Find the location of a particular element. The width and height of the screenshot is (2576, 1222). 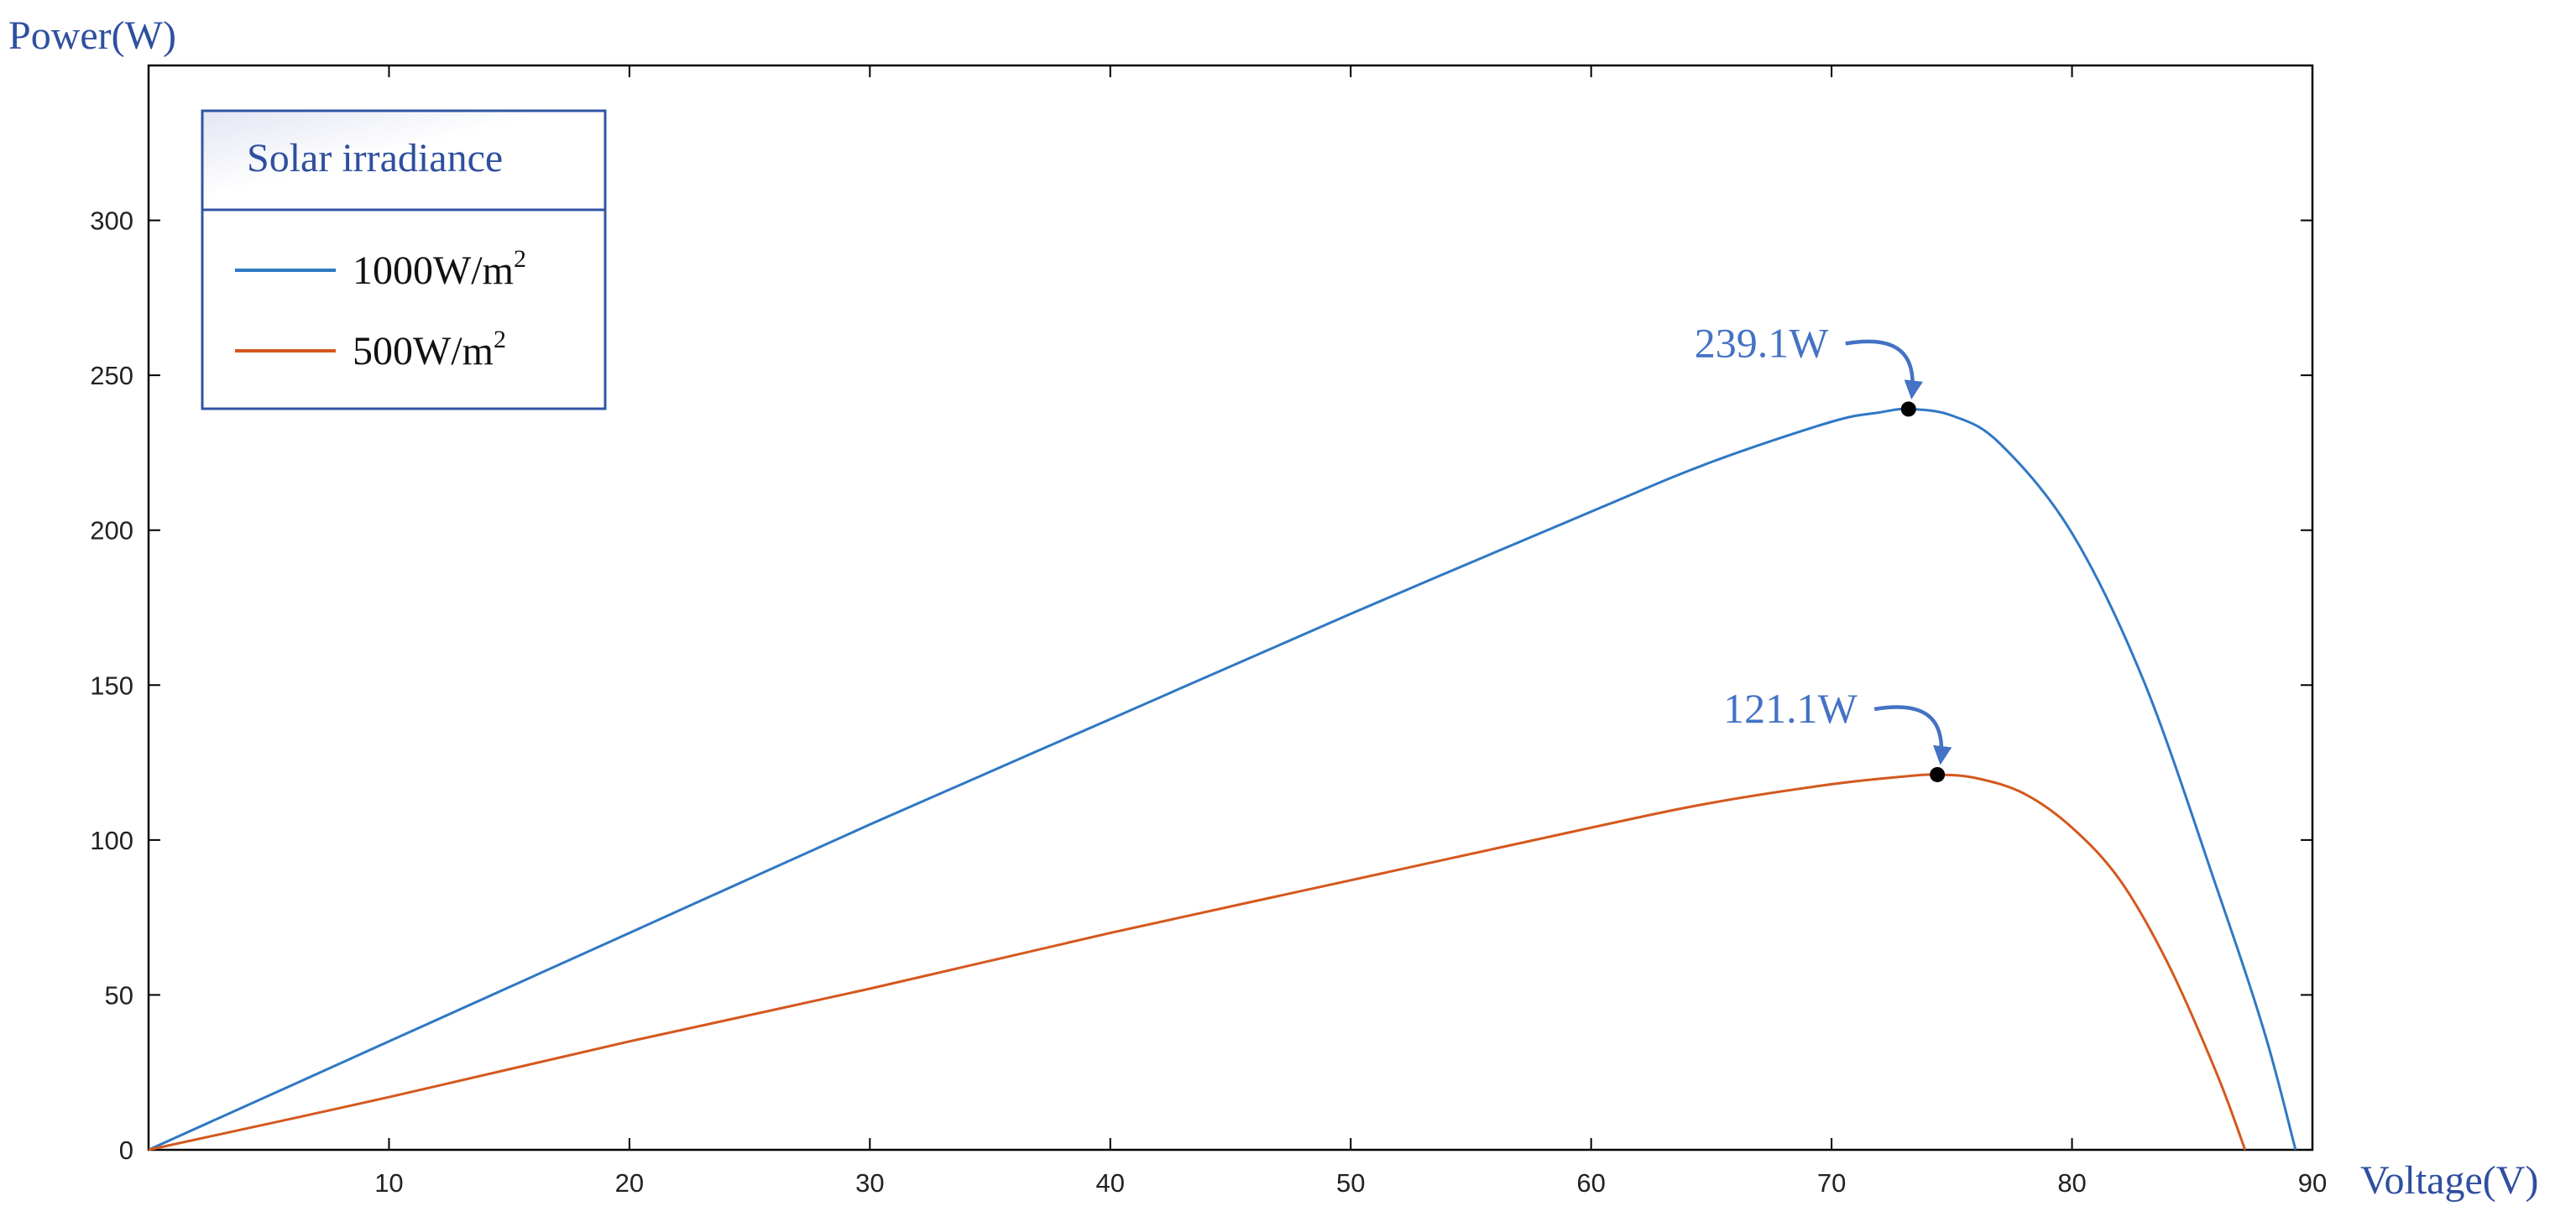

y-tick-label: 150 is located at coordinates (111, 685).